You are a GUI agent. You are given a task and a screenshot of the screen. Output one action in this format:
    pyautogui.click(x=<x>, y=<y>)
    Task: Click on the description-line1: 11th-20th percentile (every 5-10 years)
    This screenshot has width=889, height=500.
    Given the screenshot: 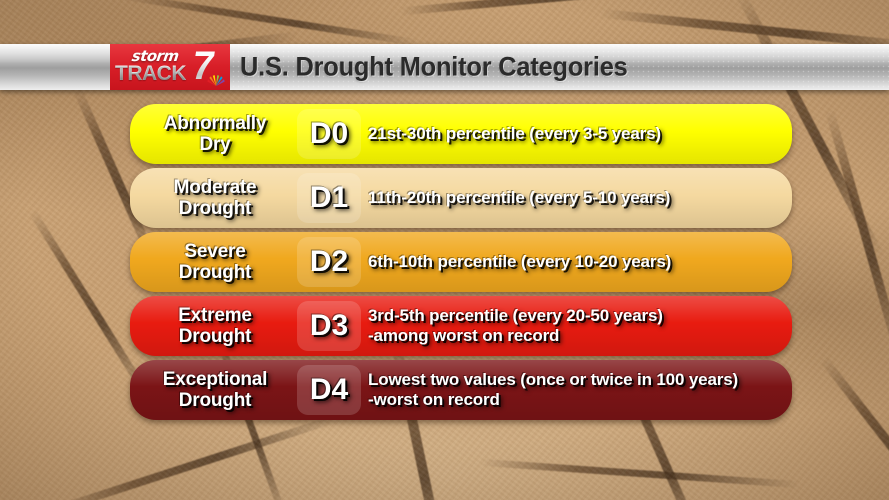 What is the action you would take?
    pyautogui.click(x=519, y=197)
    